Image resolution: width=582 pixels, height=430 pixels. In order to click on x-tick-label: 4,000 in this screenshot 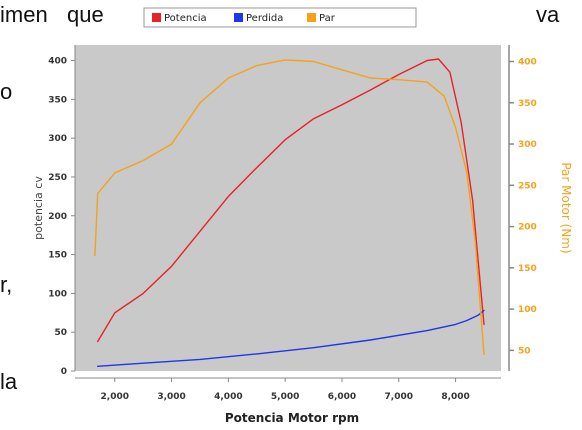, I will do `click(228, 397)`.